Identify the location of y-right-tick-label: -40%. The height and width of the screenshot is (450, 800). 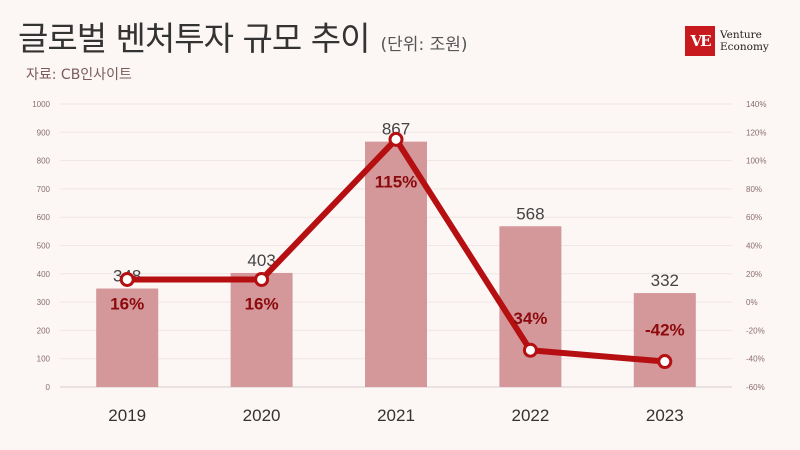
(755, 359).